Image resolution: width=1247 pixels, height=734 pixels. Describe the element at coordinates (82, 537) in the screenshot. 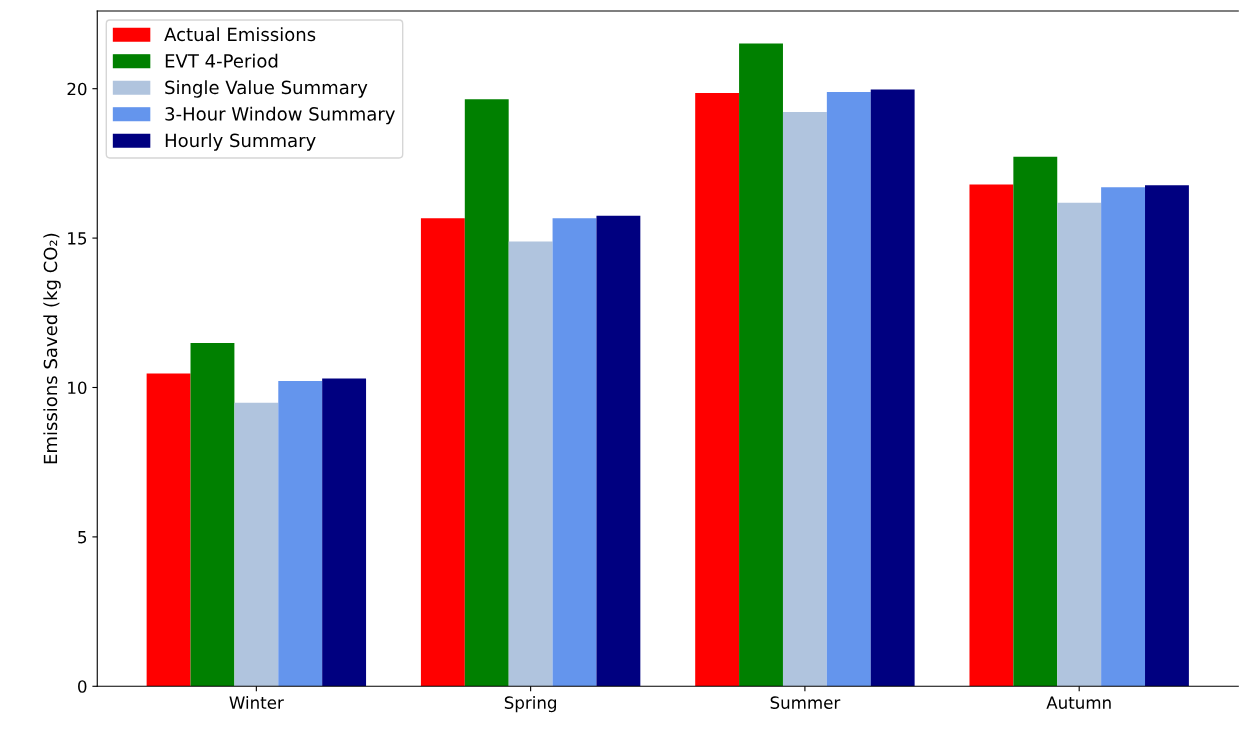

I see `y-tick-label: 5` at that location.